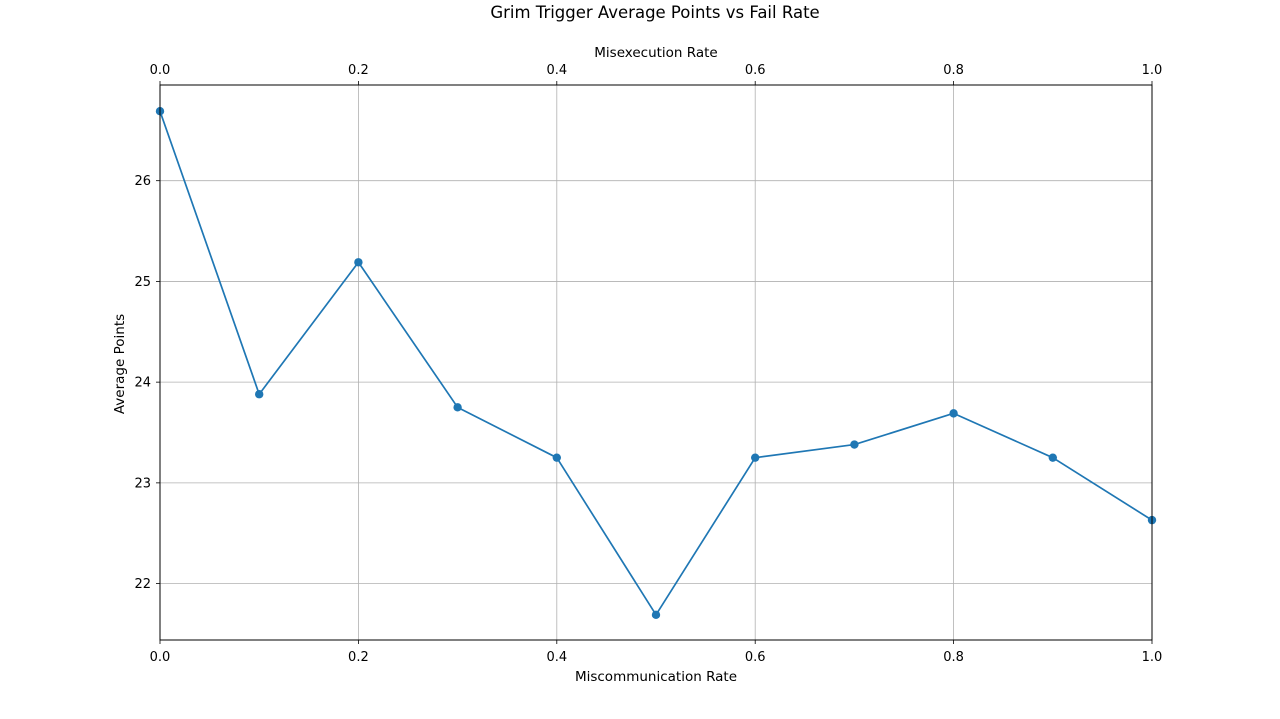  What do you see at coordinates (160, 70) in the screenshot?
I see `x2-tick-label: 0.0` at bounding box center [160, 70].